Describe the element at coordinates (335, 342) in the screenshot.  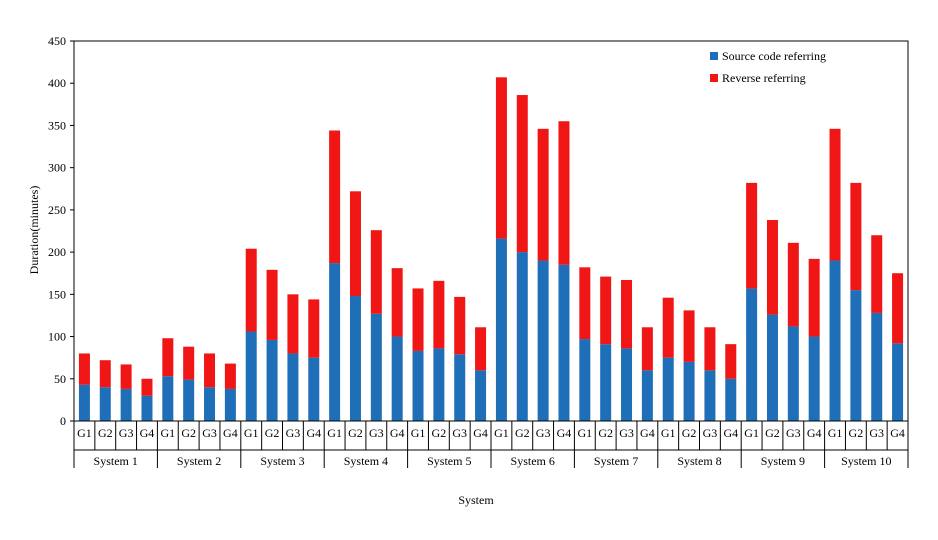
I see `bar-source-code-4-g1` at that location.